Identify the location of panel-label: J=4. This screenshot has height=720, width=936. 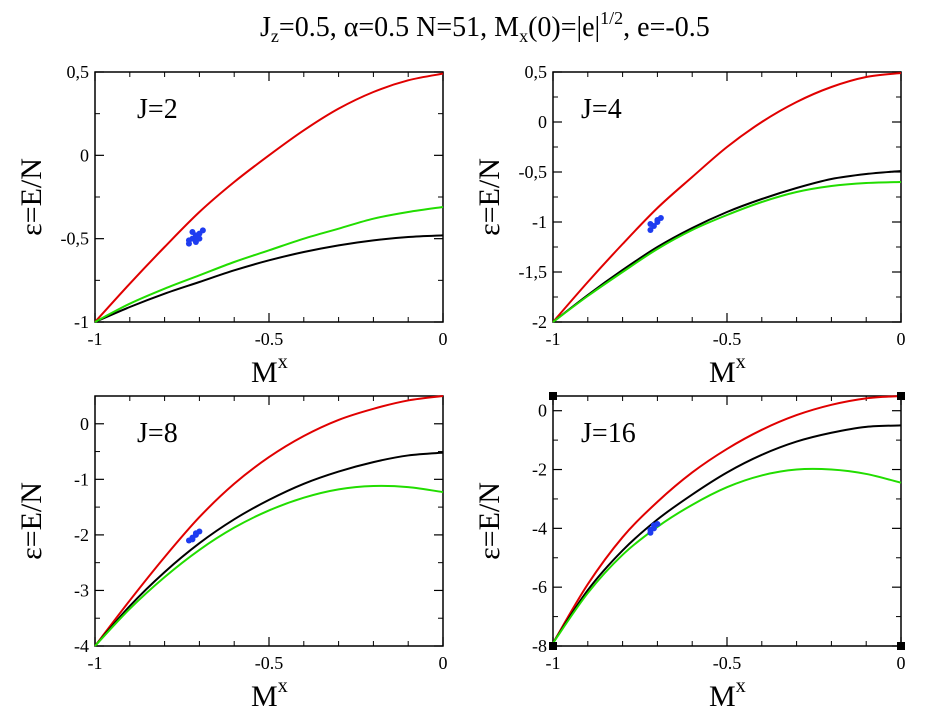
(601, 109).